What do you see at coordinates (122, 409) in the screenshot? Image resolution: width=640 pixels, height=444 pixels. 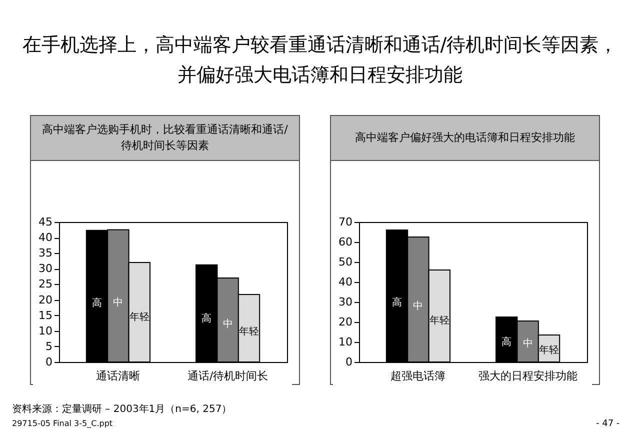 I see `text: 资料来源：定量调研 – 2003年1月（n=6, 257）` at bounding box center [122, 409].